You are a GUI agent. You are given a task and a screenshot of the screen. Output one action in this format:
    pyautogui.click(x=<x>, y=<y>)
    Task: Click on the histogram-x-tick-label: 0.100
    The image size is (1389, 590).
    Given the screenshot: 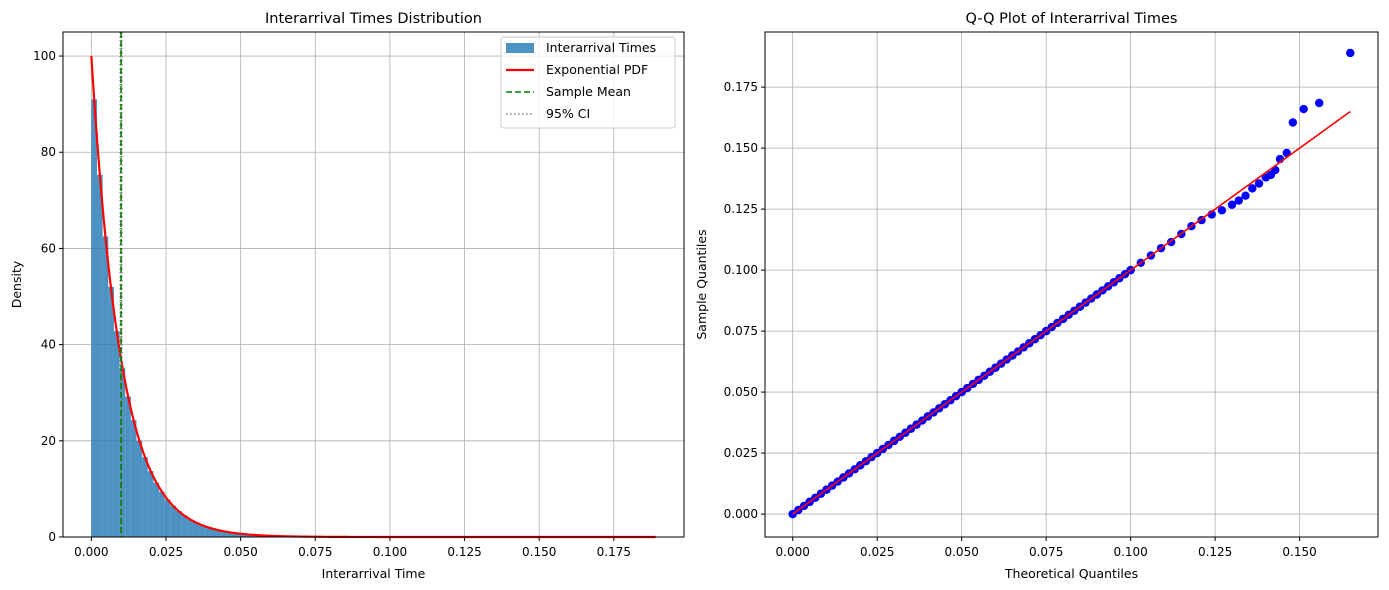 What is the action you would take?
    pyautogui.click(x=390, y=552)
    